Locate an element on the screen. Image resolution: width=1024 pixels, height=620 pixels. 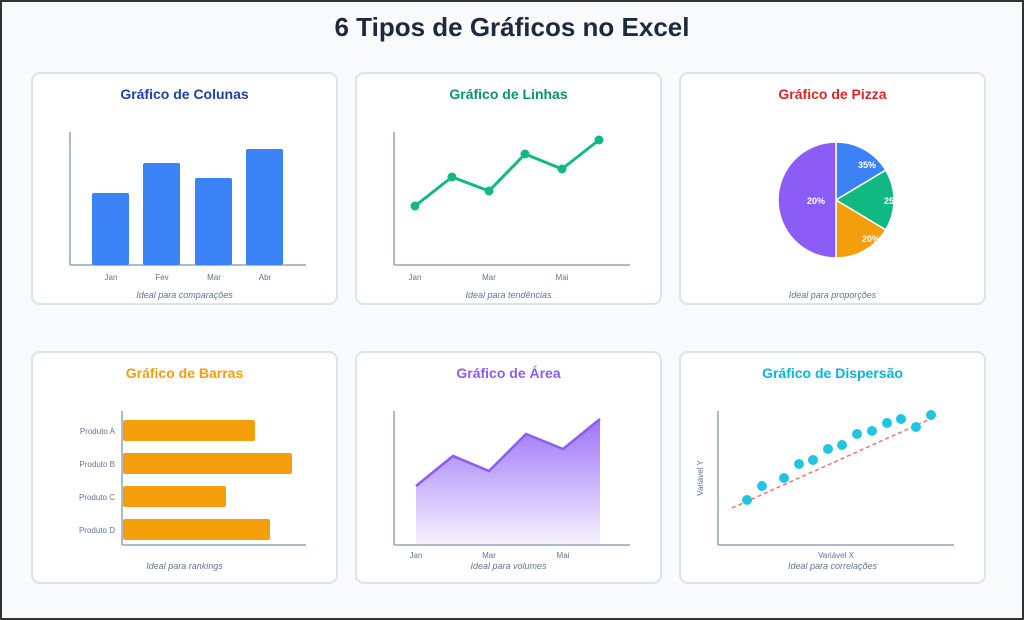
card-title: Gráfico de Pizza is located at coordinates (832, 94).